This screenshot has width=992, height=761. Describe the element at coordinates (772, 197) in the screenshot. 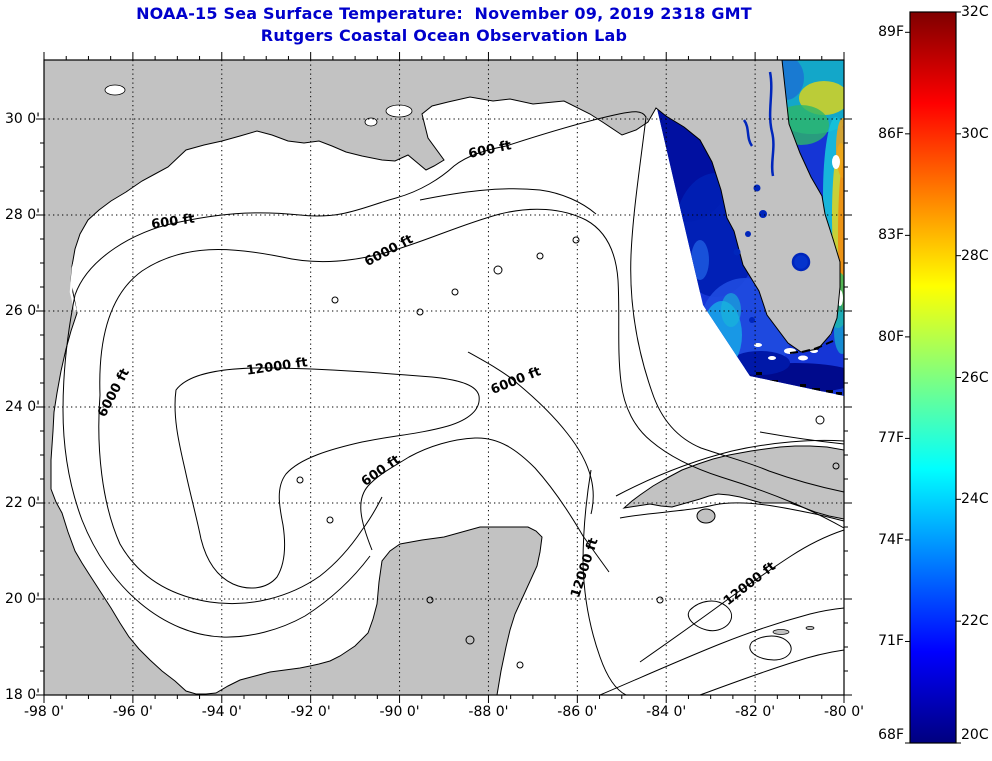

I see `florida-inland-water` at that location.